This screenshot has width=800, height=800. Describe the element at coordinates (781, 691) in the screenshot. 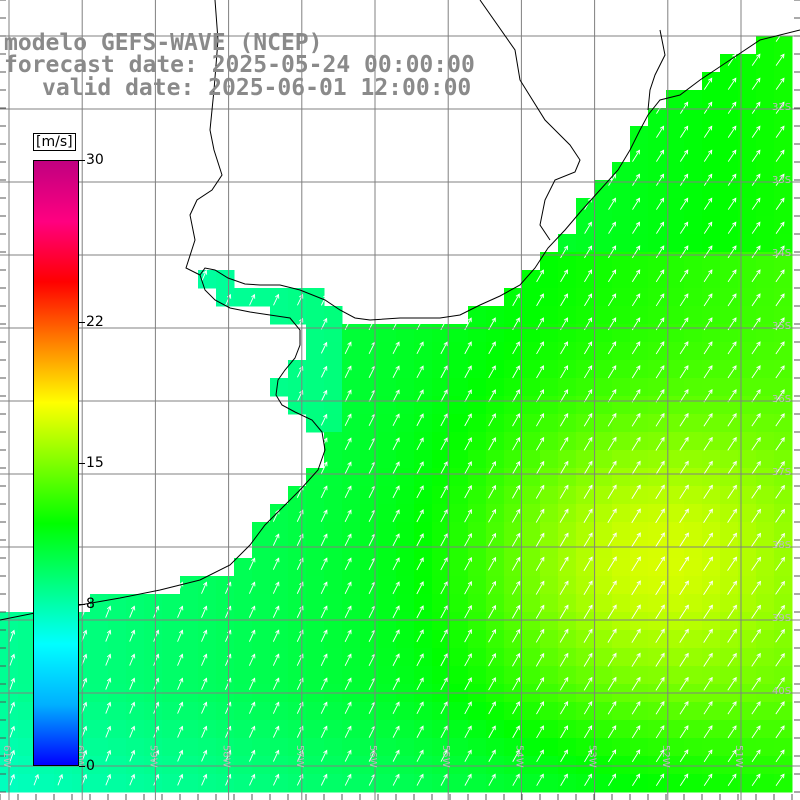

I see `latitude-label: 40S` at that location.